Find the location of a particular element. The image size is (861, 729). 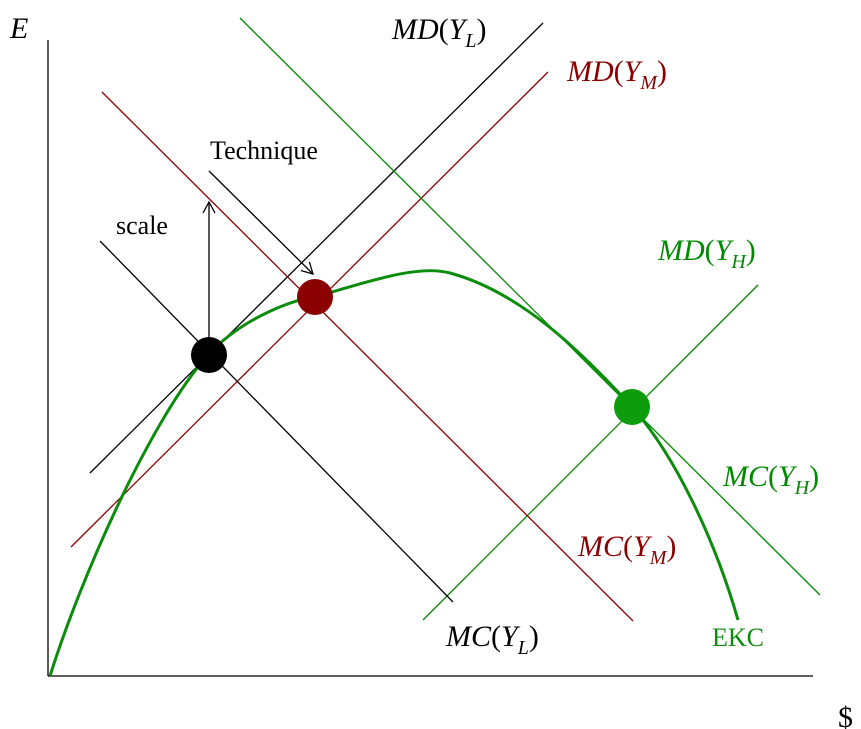

md-low-label: MD(YL) is located at coordinates (438, 32).